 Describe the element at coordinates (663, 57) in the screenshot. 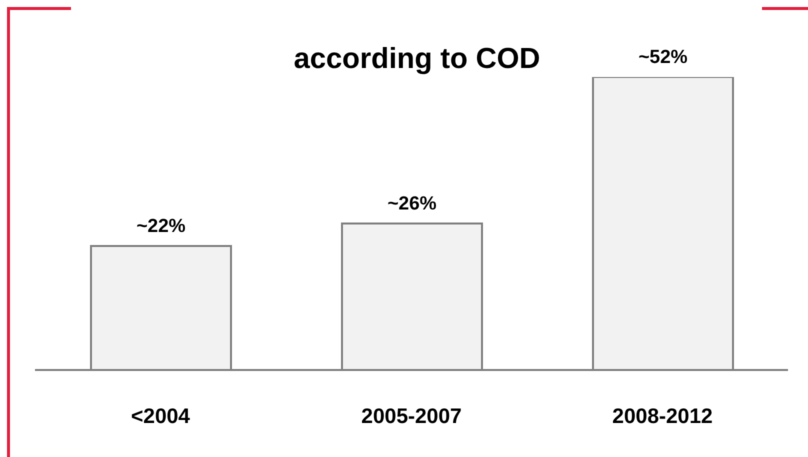

I see `data-label: ~52%` at that location.